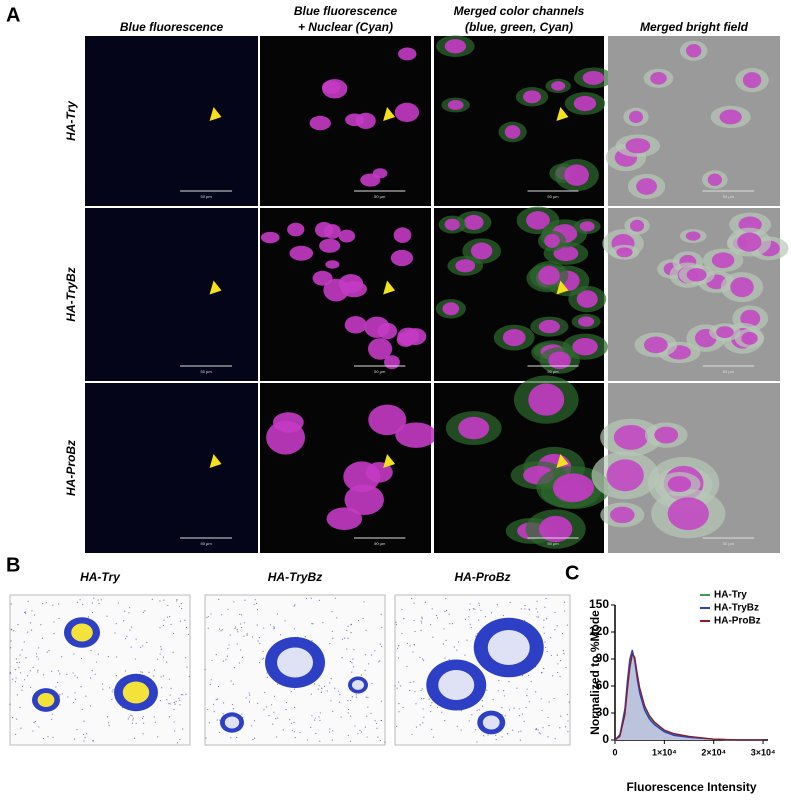 This screenshot has height=802, width=791. What do you see at coordinates (171, 294) in the screenshot?
I see `image-background` at bounding box center [171, 294].